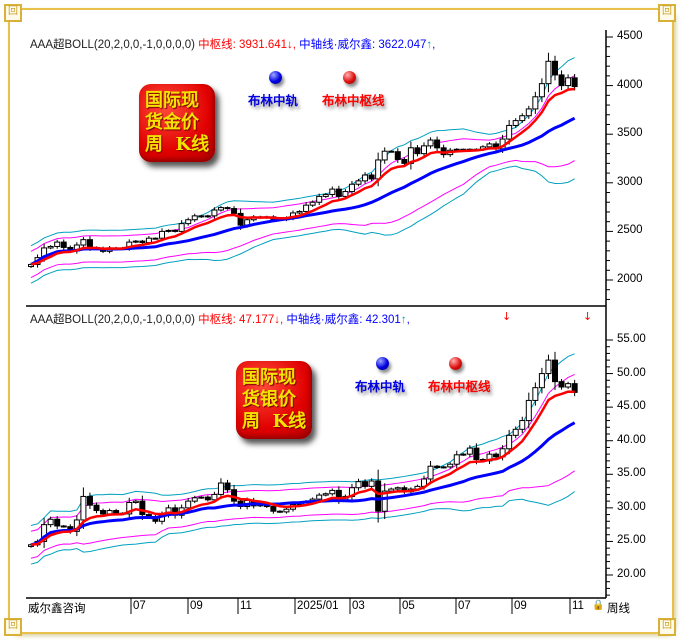 The image size is (680, 640). Describe the element at coordinates (302, 528) in the screenshot. I see `lower-outer-band` at that location.